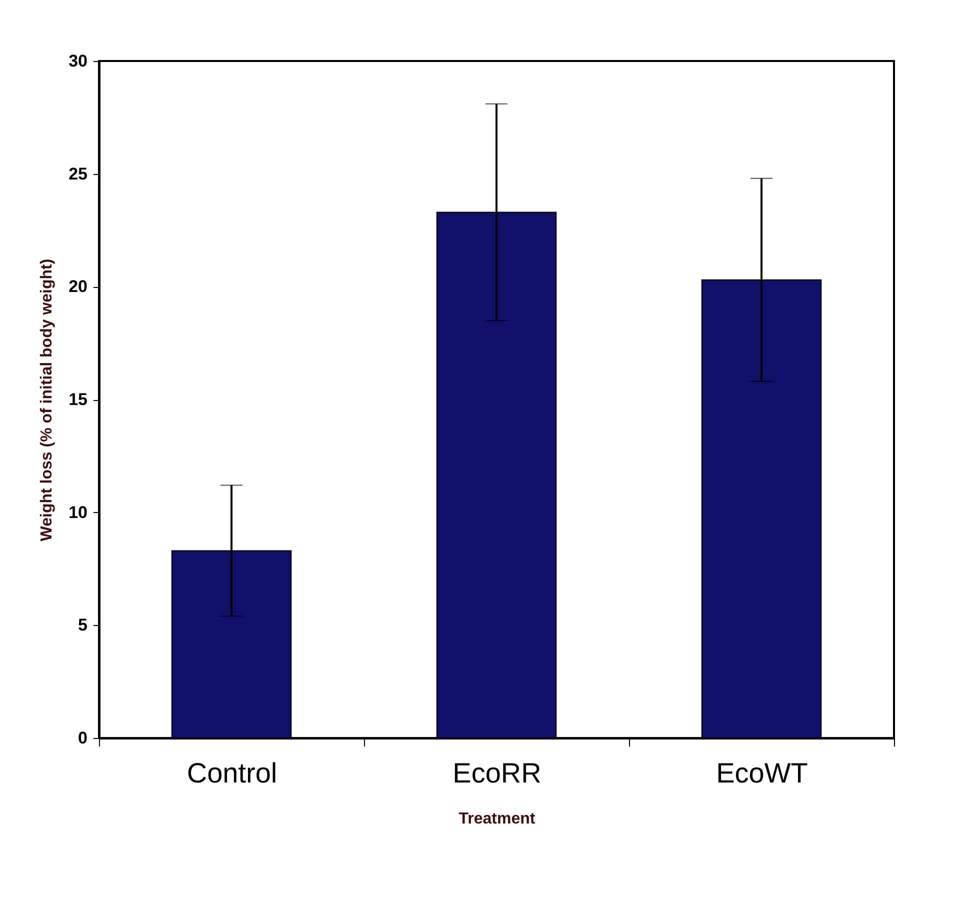  I want to click on y-tick-label: 10, so click(78, 512).